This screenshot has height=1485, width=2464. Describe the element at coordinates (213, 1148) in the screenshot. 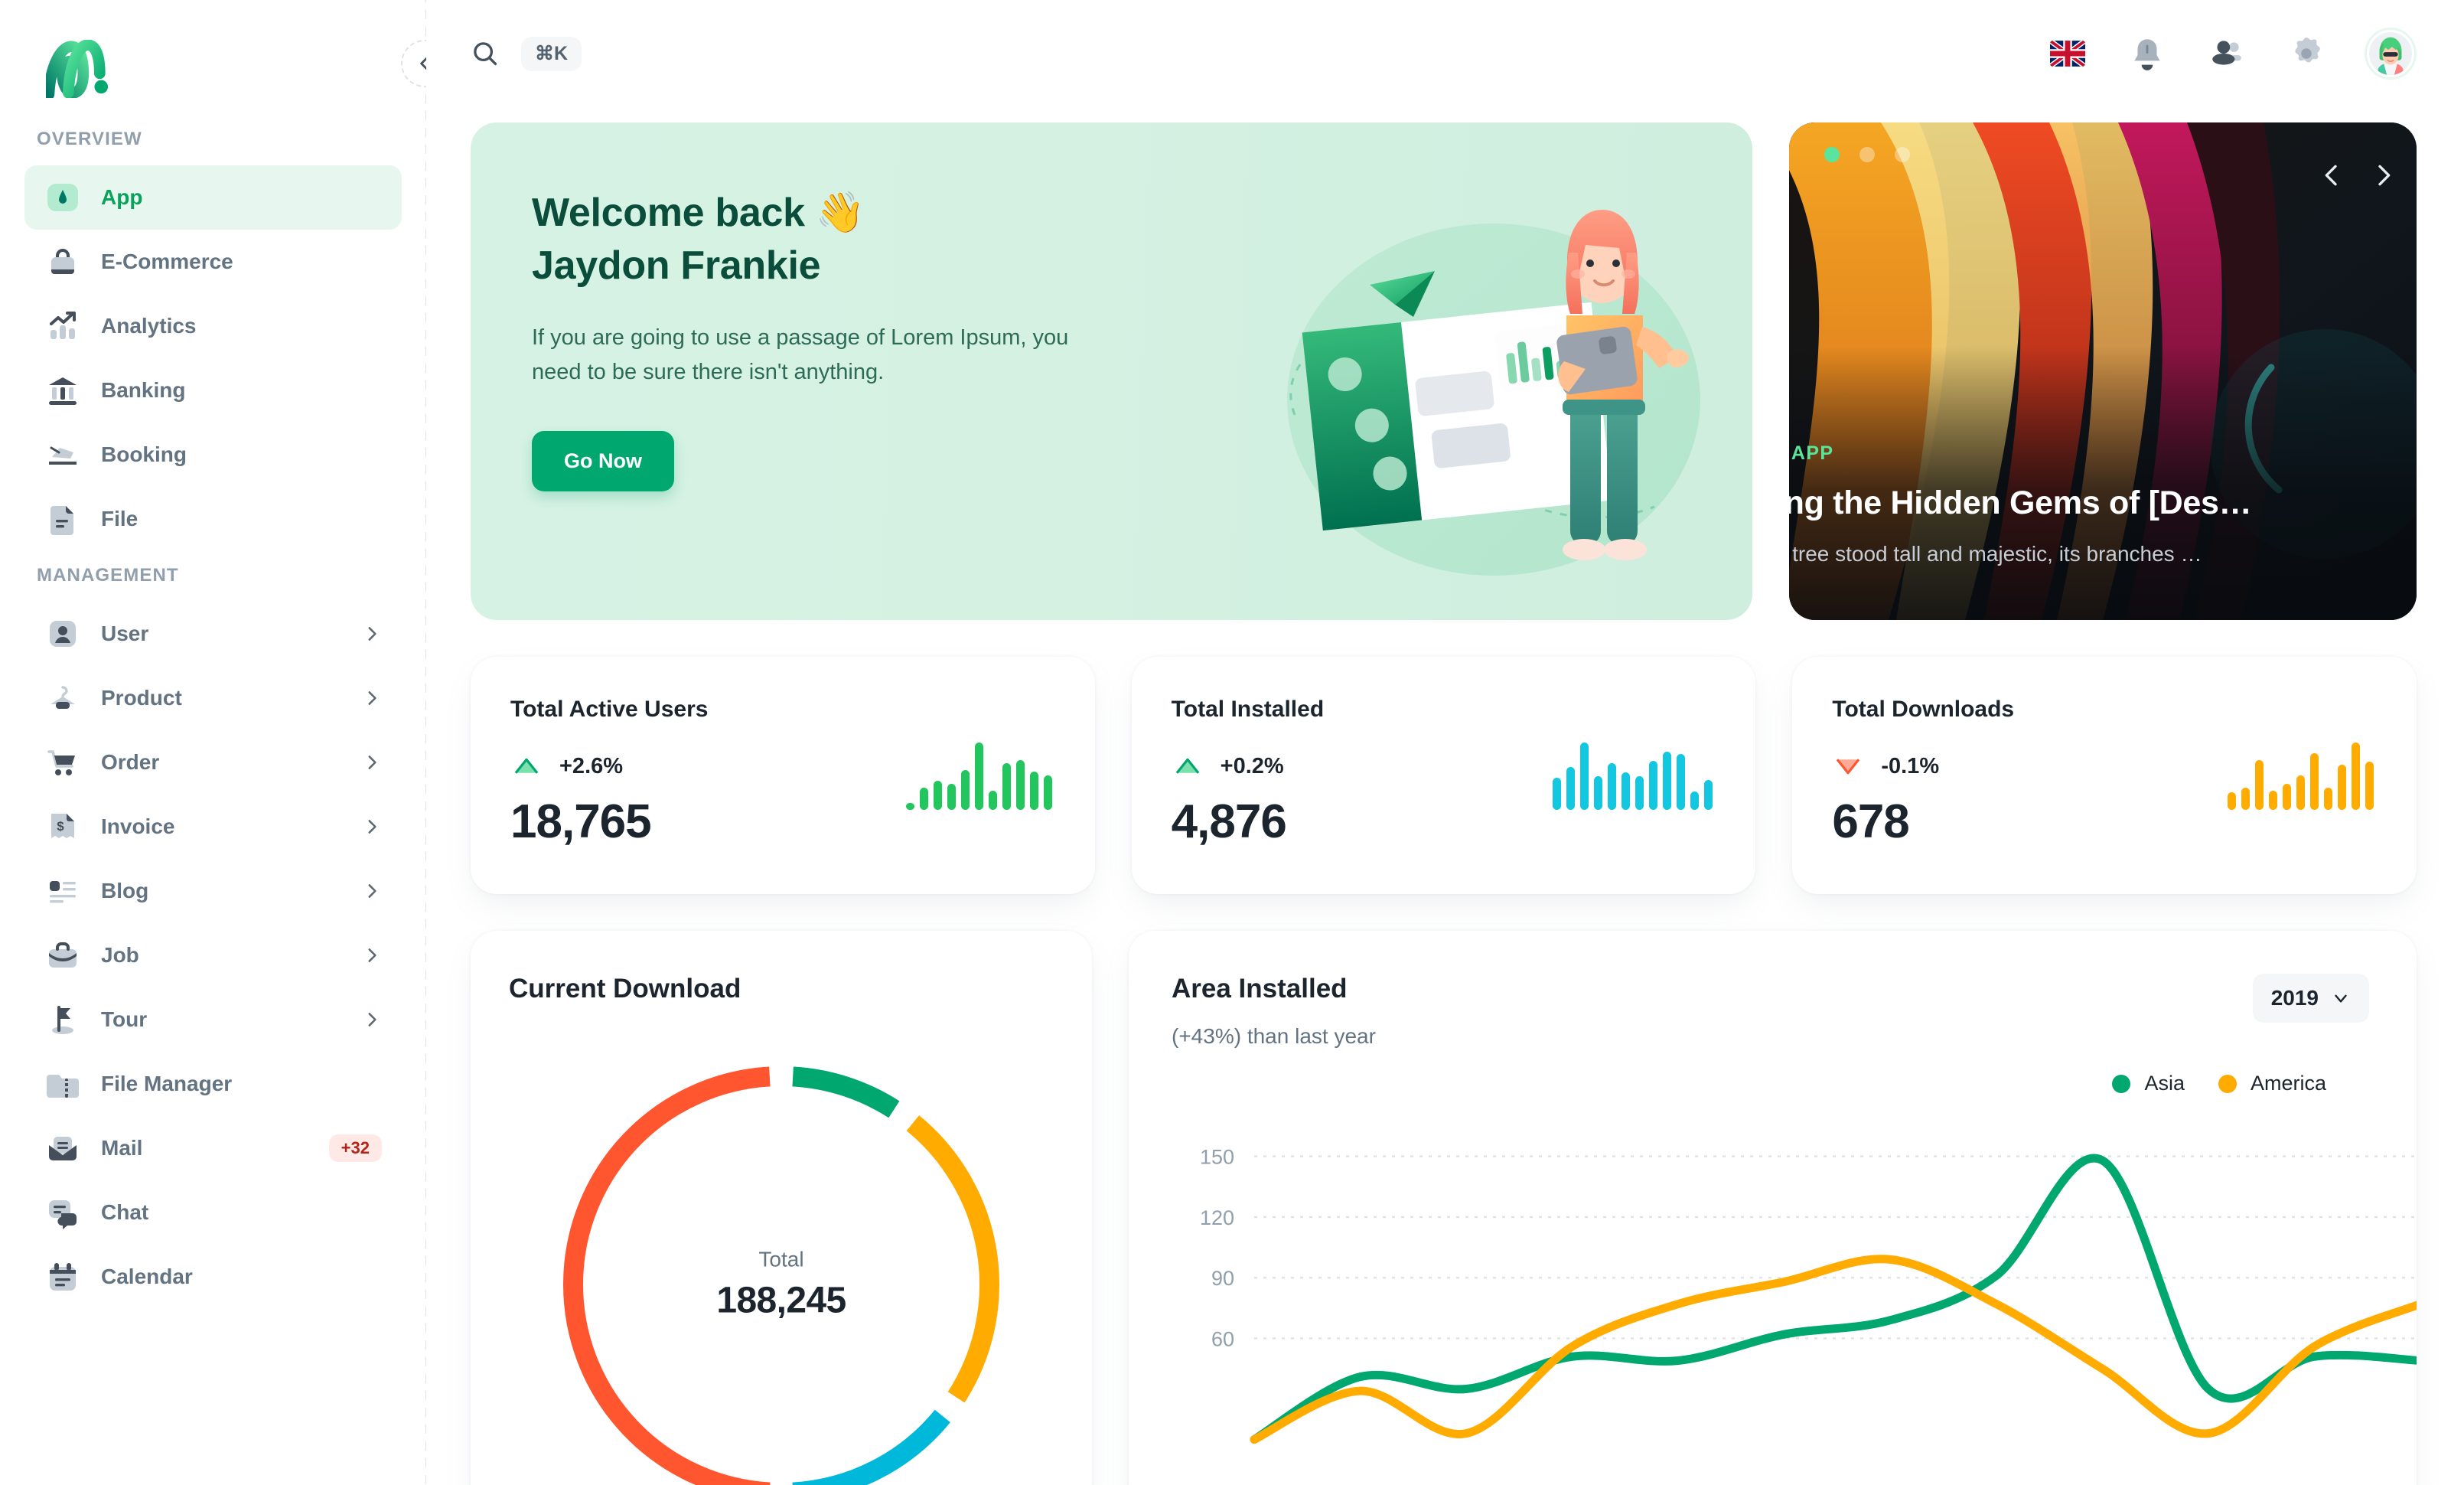

I see `sidebar-item-mail: Mail +32` at that location.